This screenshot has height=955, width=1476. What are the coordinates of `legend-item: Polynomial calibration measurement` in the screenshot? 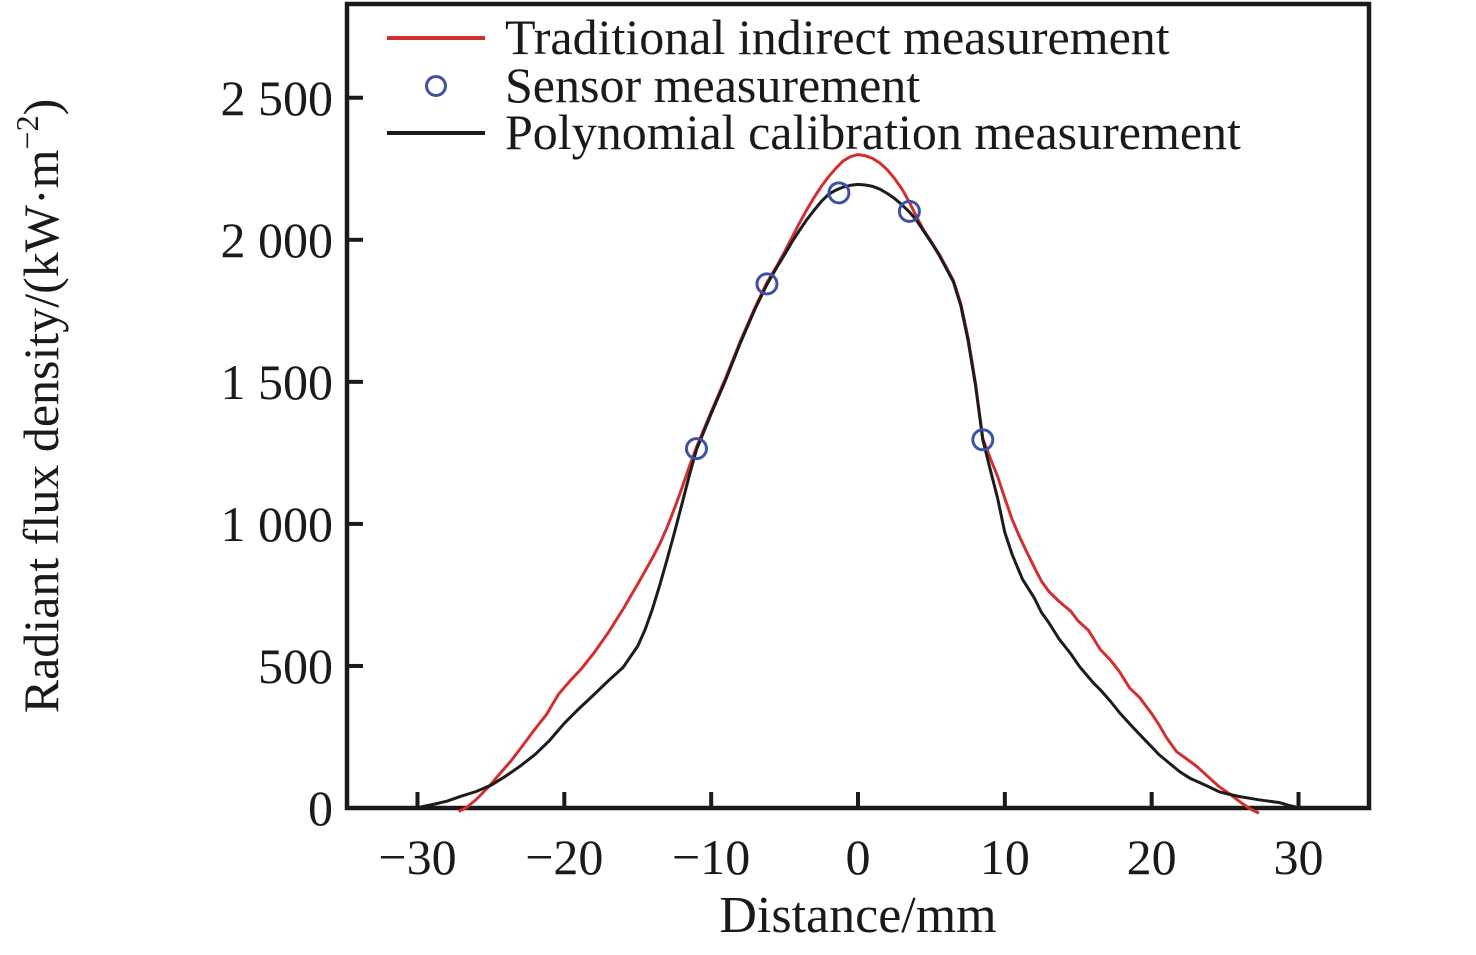 It's located at (814, 132).